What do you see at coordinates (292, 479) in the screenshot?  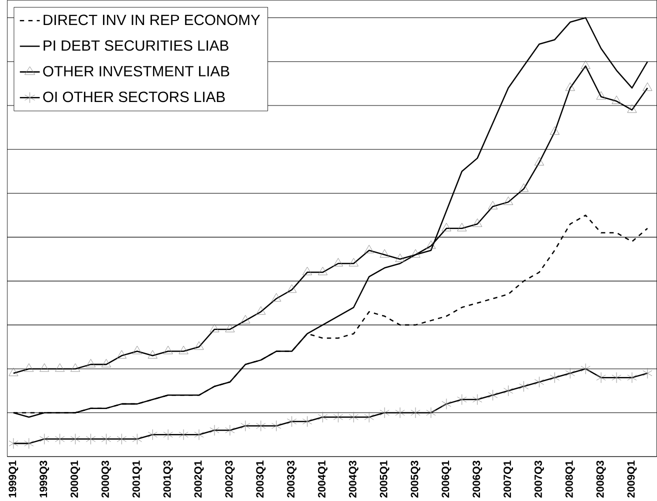 I see `x-tick-label: 2003Q3` at bounding box center [292, 479].